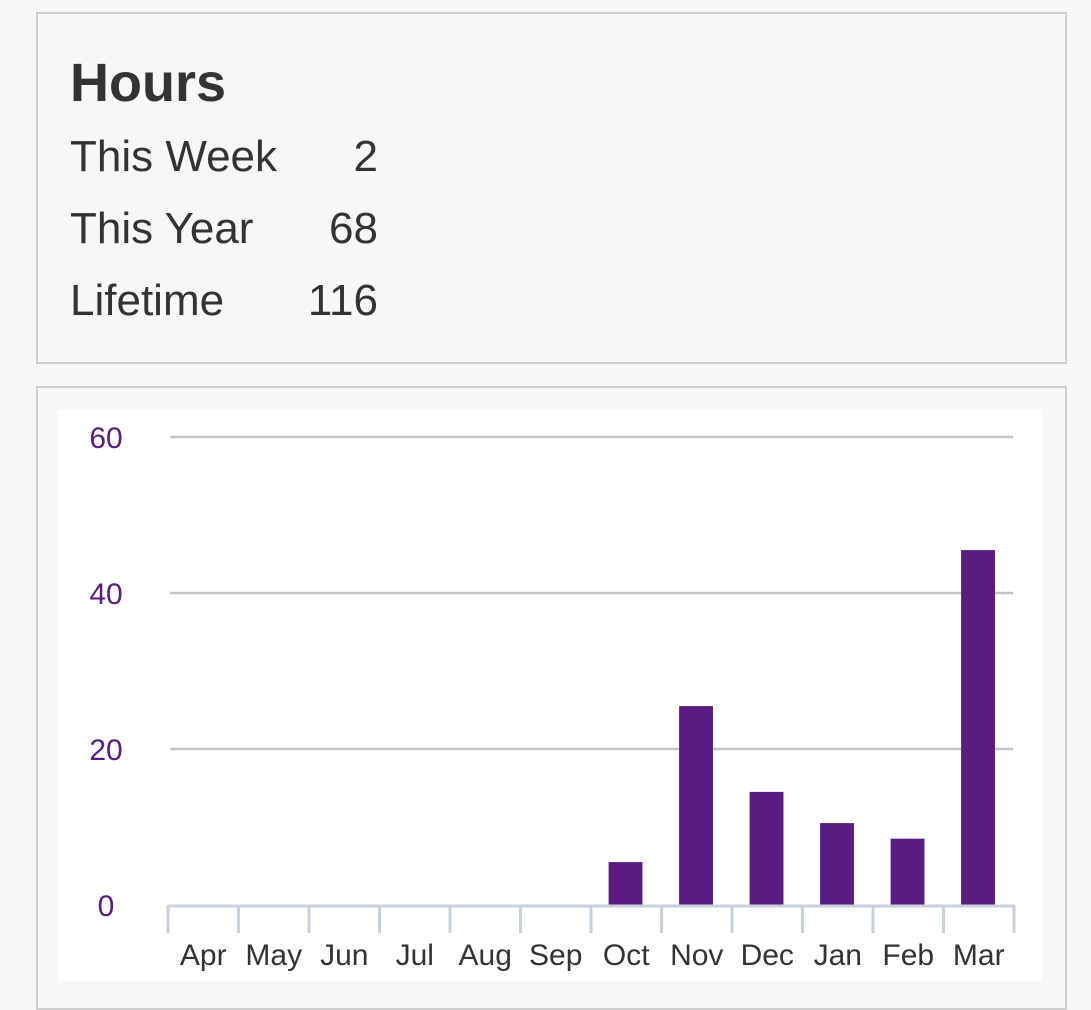 The image size is (1091, 1010). I want to click on bar-mar, so click(978, 727).